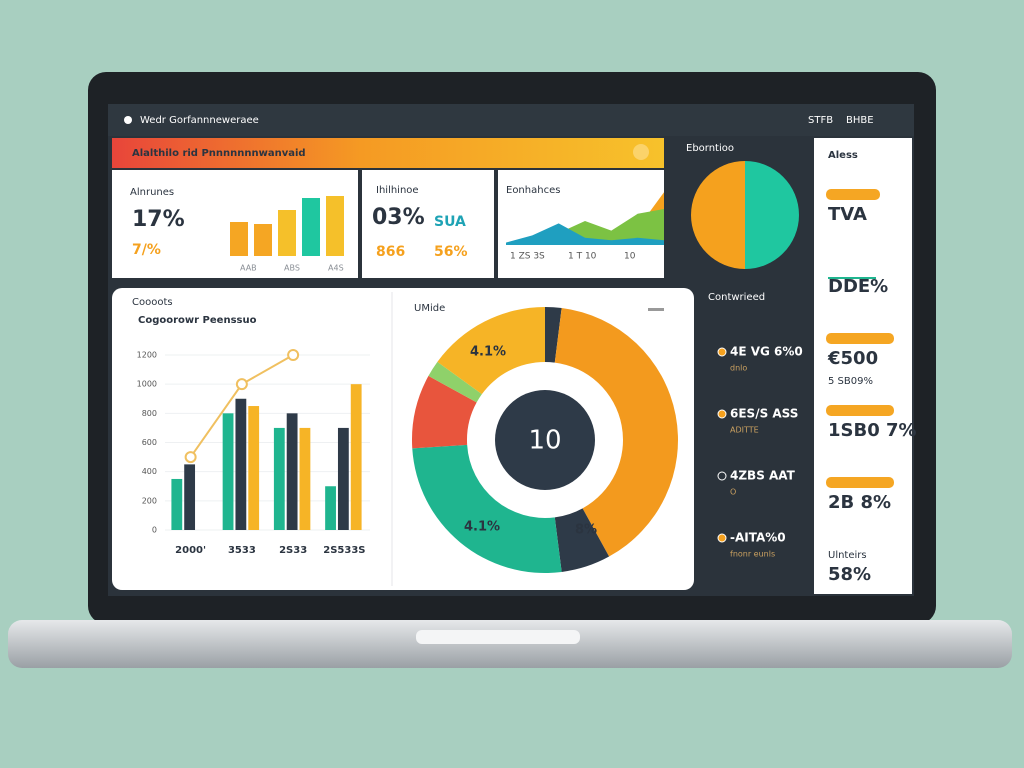 The width and height of the screenshot is (1024, 768). I want to click on side-subtitle: Contwrieed, so click(736, 297).